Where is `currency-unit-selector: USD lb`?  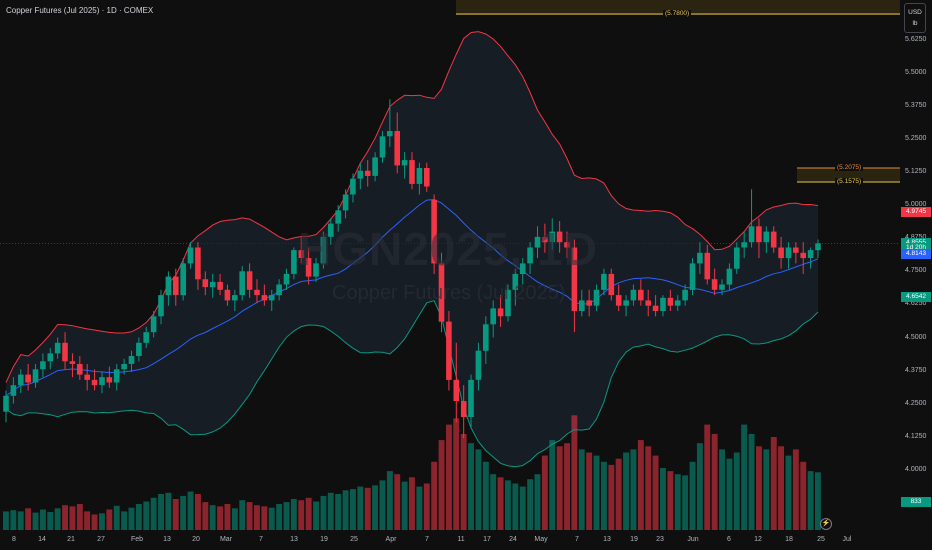
currency-unit-selector: USD lb is located at coordinates (915, 18).